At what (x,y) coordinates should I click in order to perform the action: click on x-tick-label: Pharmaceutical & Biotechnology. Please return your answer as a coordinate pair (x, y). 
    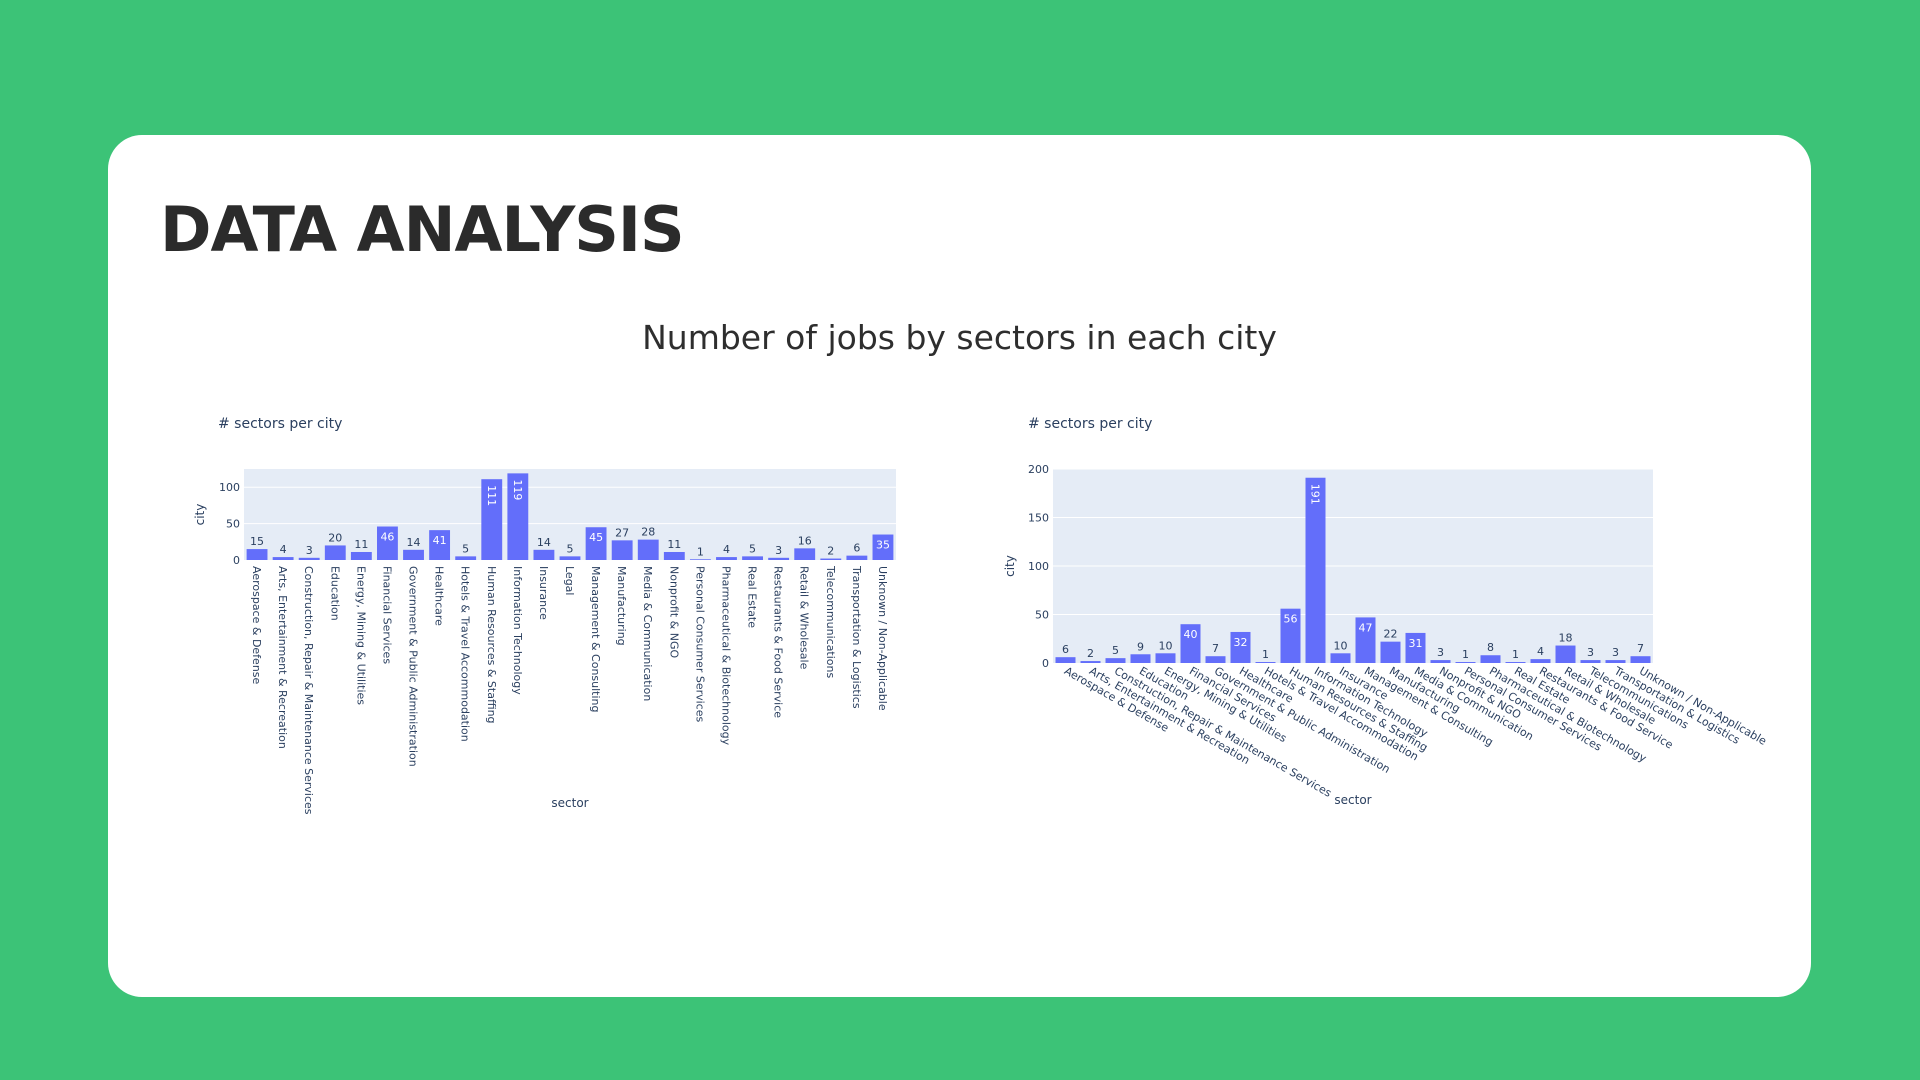
    Looking at the image, I should click on (725, 656).